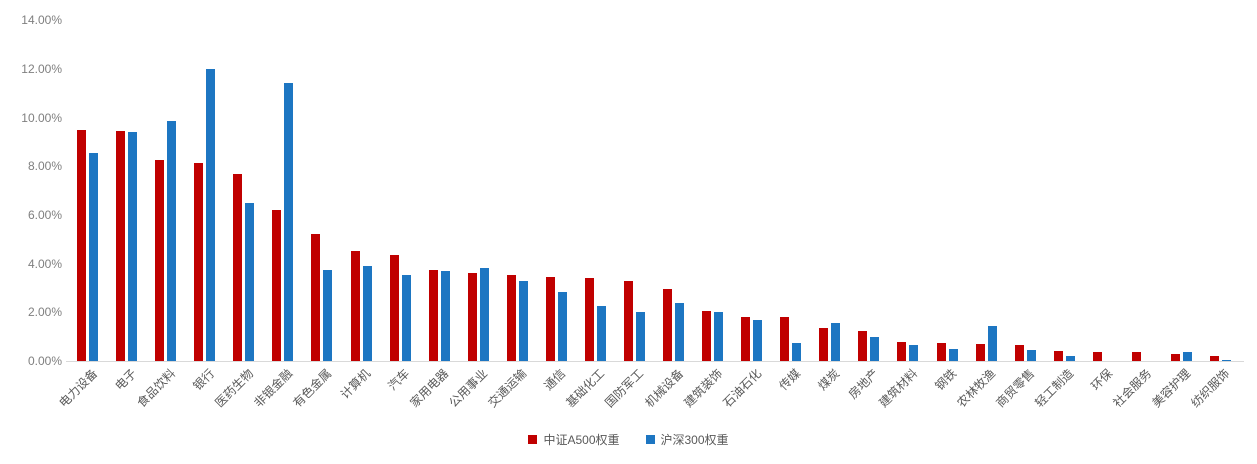  I want to click on x-axis-label: 电力设备, so click(77, 388).